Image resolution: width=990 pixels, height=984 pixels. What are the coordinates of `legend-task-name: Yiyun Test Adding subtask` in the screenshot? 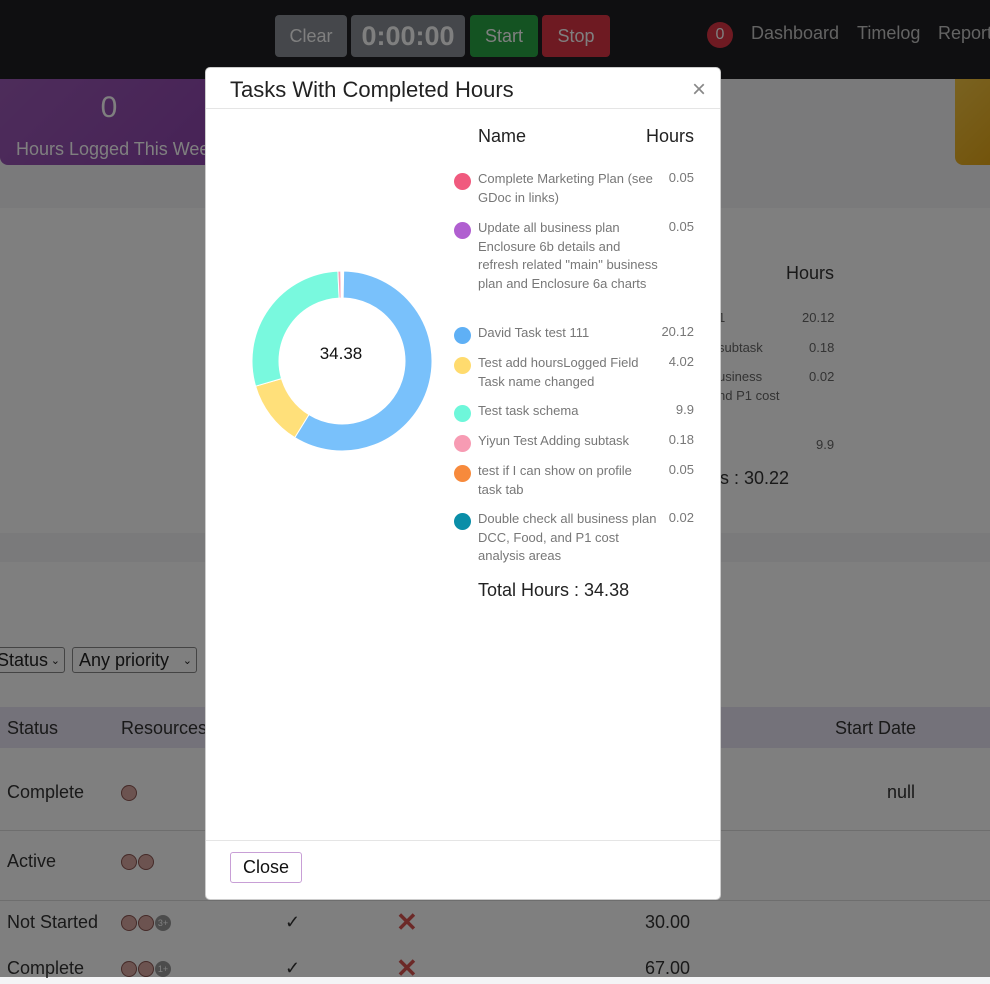 It's located at (568, 441).